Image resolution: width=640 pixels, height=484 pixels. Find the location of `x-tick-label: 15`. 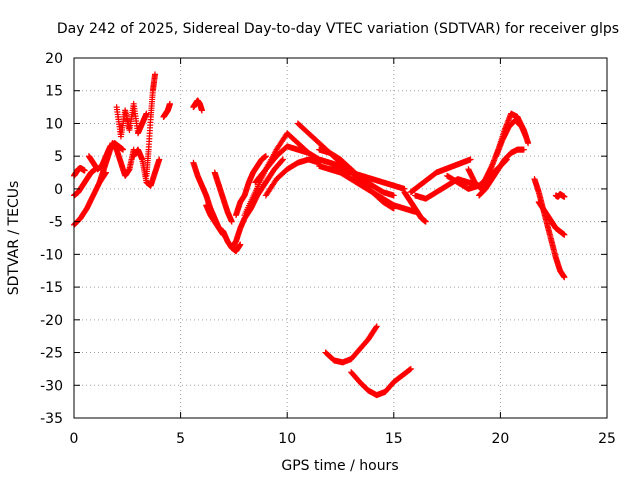

x-tick-label: 15 is located at coordinates (394, 439).